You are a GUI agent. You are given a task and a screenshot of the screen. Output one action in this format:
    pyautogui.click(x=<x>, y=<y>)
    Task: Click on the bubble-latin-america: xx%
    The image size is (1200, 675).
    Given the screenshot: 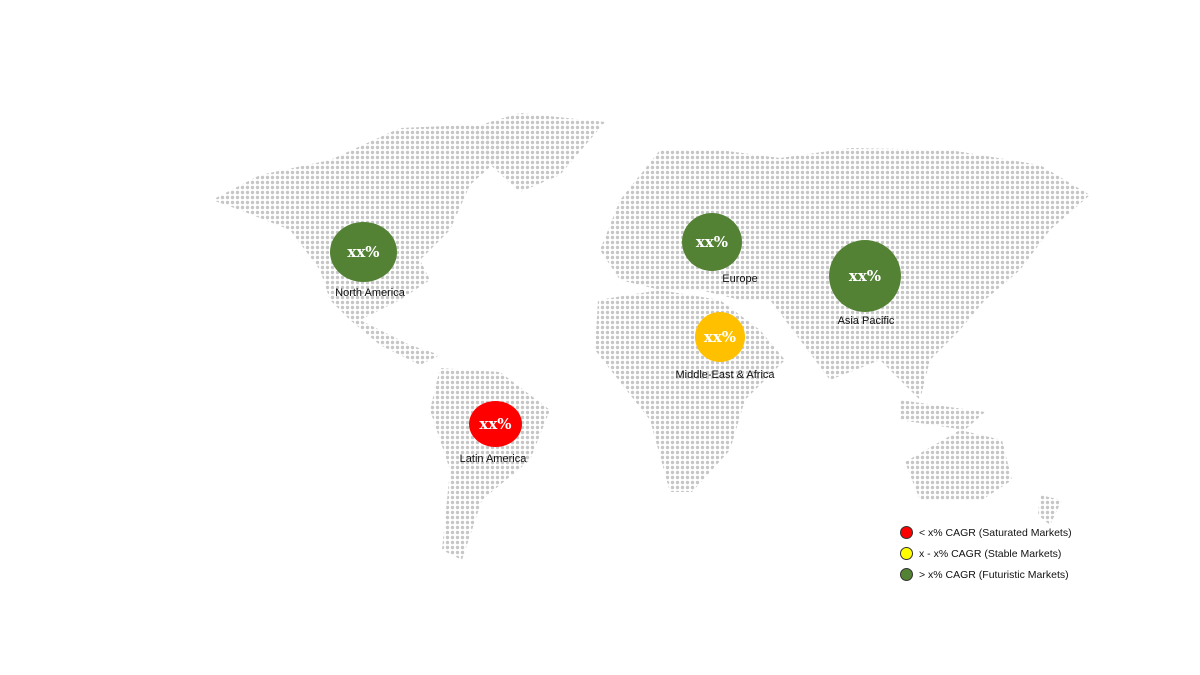 What is the action you would take?
    pyautogui.click(x=495, y=424)
    